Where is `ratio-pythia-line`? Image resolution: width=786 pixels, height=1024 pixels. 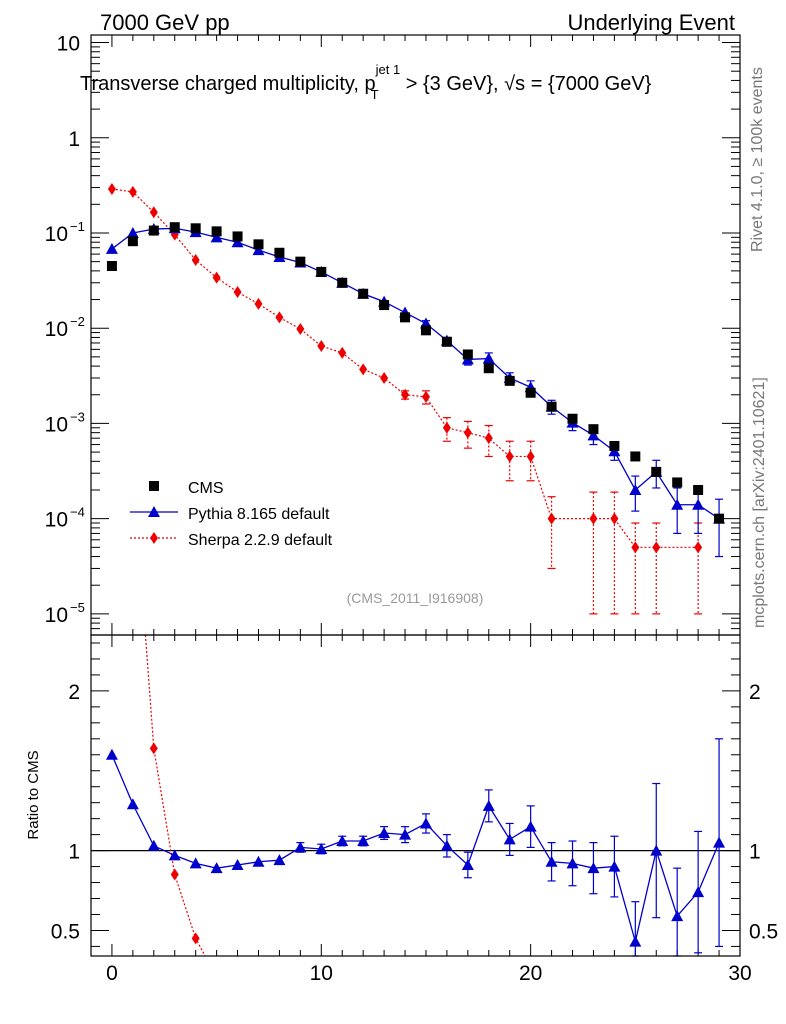
ratio-pythia-line is located at coordinates (415, 848).